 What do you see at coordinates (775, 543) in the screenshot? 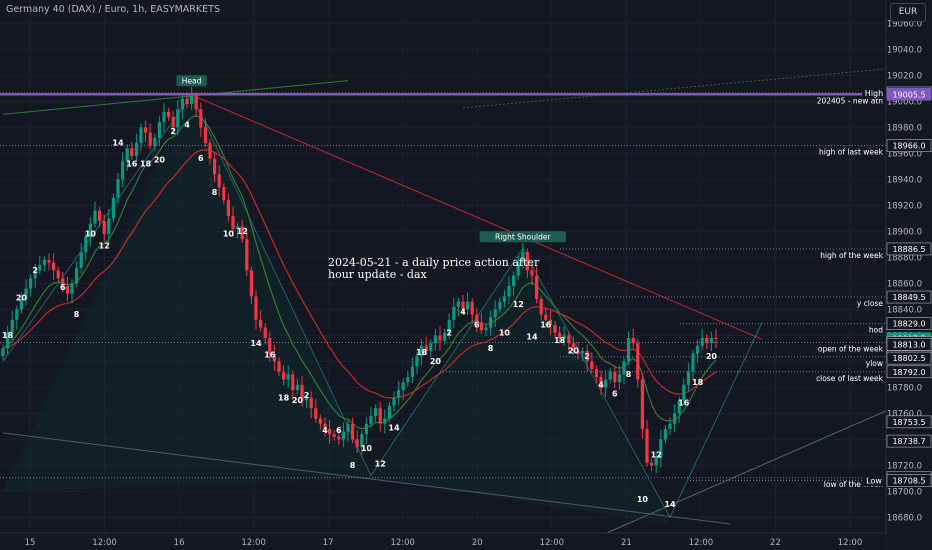
I see `time-tick-label: 22` at bounding box center [775, 543].